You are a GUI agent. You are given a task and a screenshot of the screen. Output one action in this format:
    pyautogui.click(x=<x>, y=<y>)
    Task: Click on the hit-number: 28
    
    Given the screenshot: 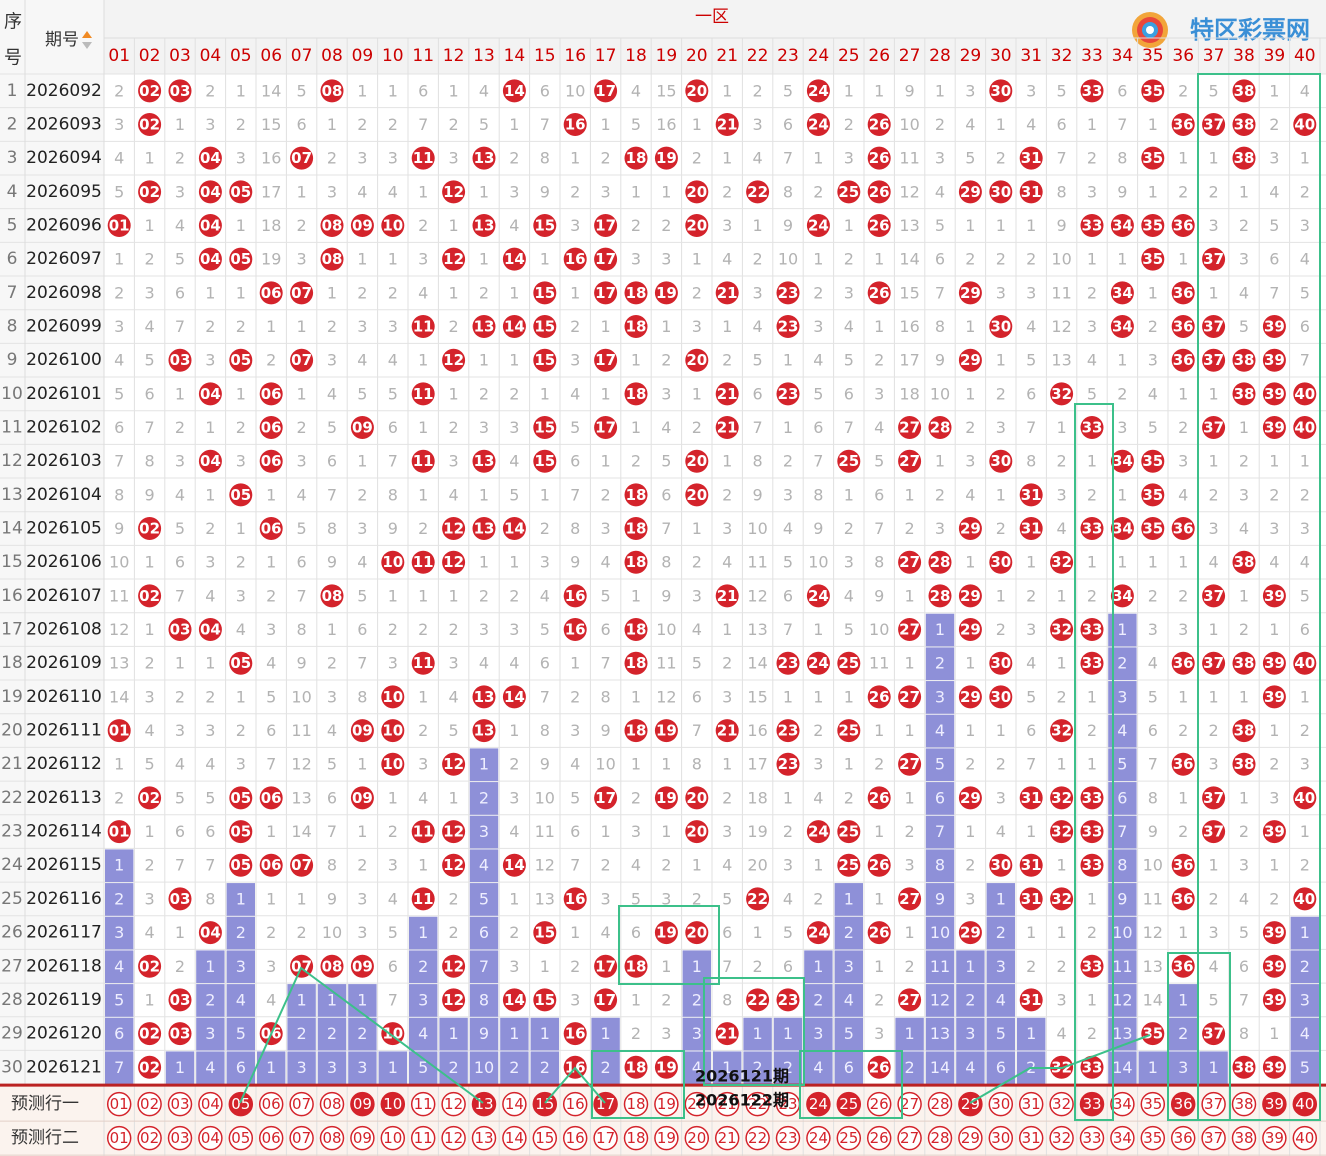 What is the action you would take?
    pyautogui.click(x=940, y=596)
    